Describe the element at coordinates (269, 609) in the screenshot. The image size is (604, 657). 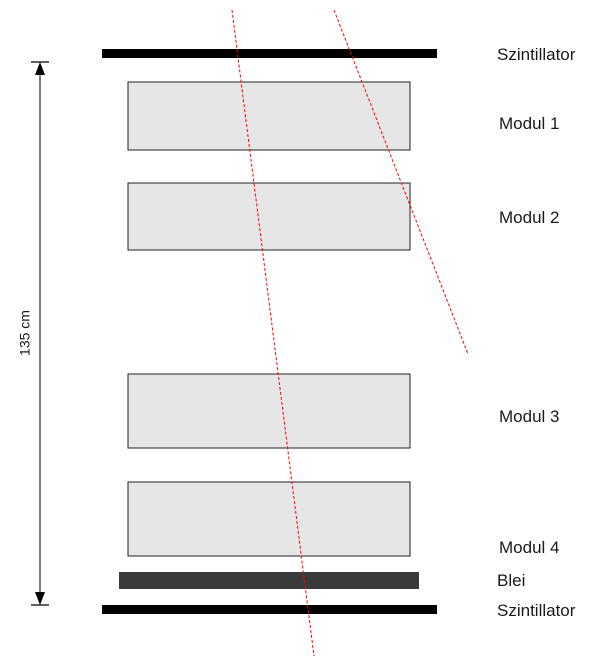
I see `scintillator-bottom-bar` at that location.